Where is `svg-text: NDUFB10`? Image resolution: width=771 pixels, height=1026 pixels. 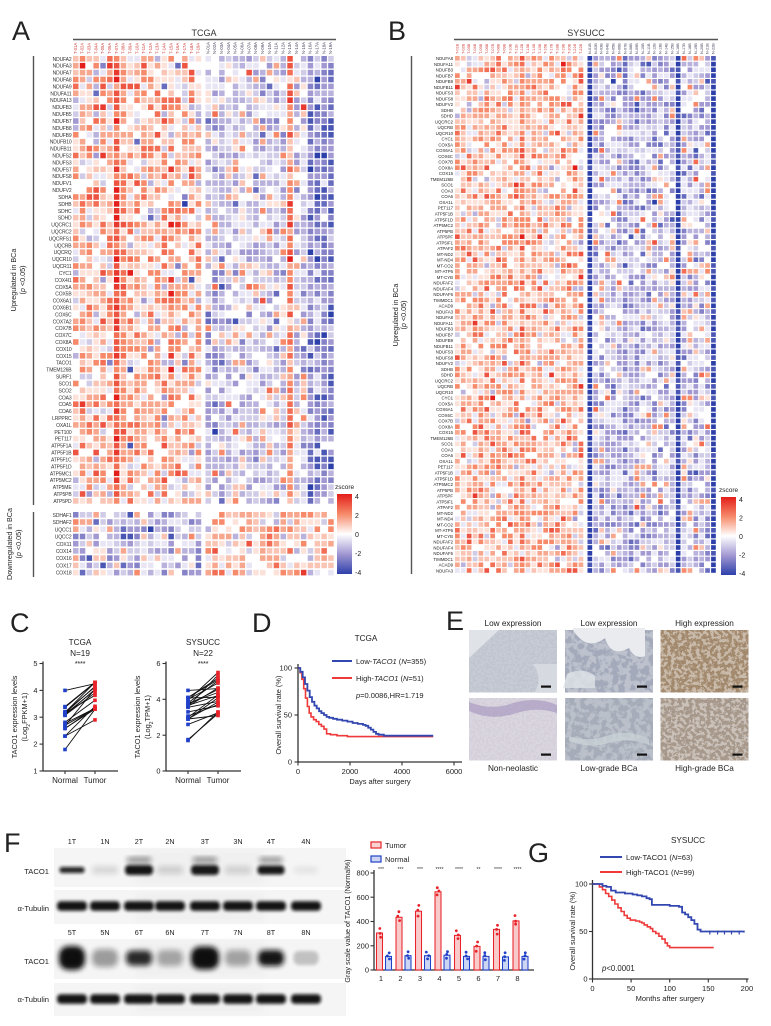
svg-text: NDUFB10 is located at coordinates (61, 143).